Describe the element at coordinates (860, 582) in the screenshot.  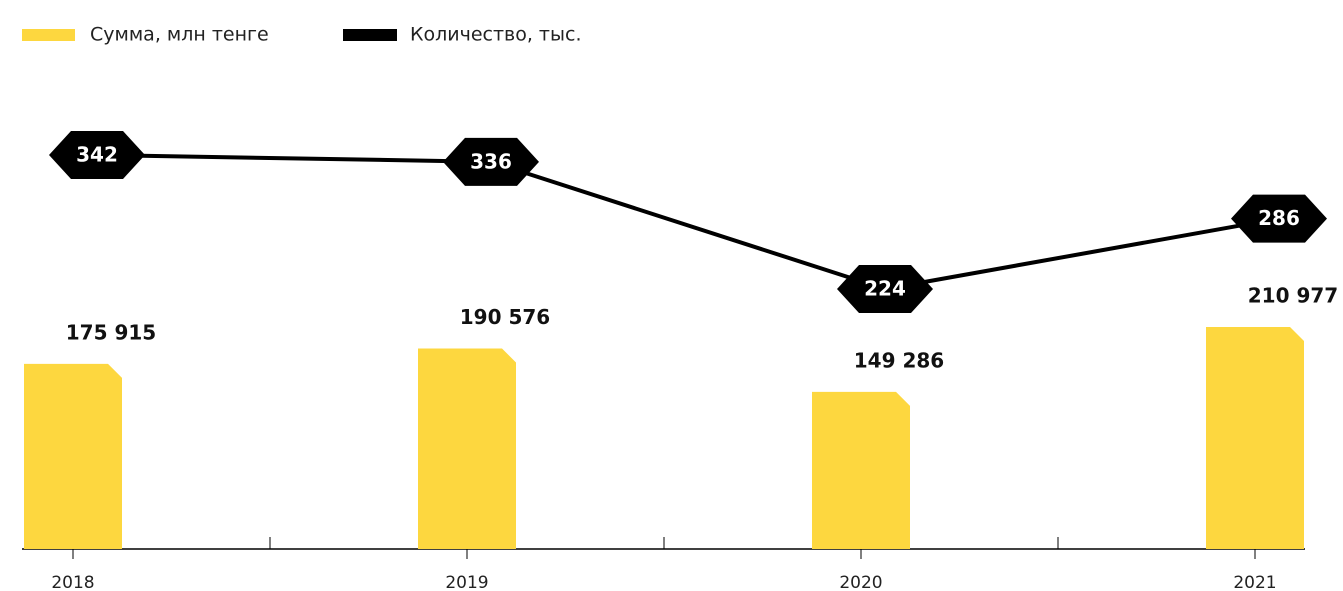
I see `x-tick-label: 2020` at that location.